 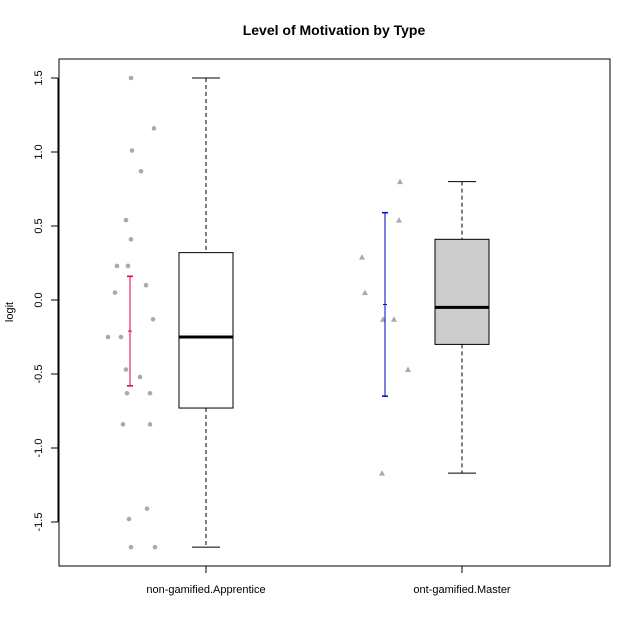 What do you see at coordinates (39, 522) in the screenshot?
I see `y-tick-label: -1.5` at bounding box center [39, 522].